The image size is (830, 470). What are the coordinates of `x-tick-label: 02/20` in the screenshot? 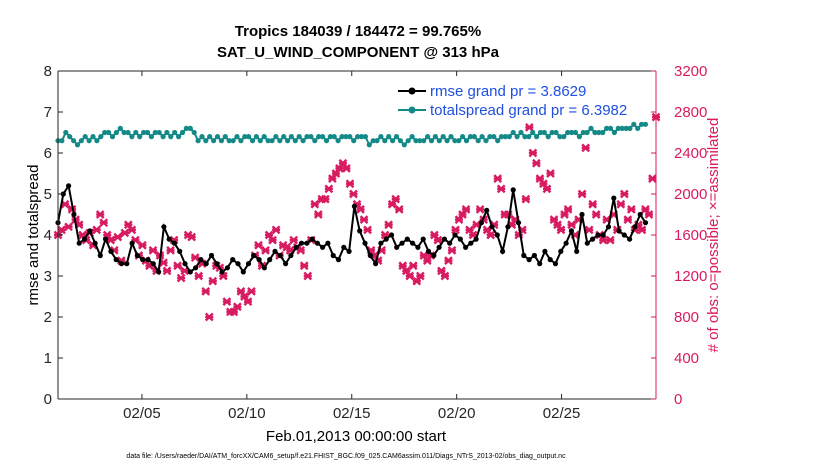 It's located at (457, 413).